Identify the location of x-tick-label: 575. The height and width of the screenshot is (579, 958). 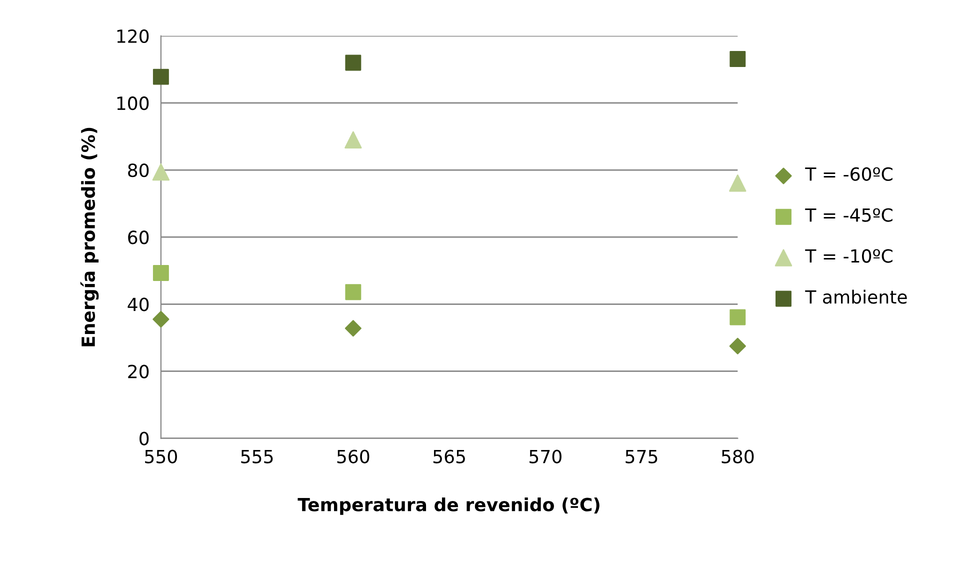
(642, 457).